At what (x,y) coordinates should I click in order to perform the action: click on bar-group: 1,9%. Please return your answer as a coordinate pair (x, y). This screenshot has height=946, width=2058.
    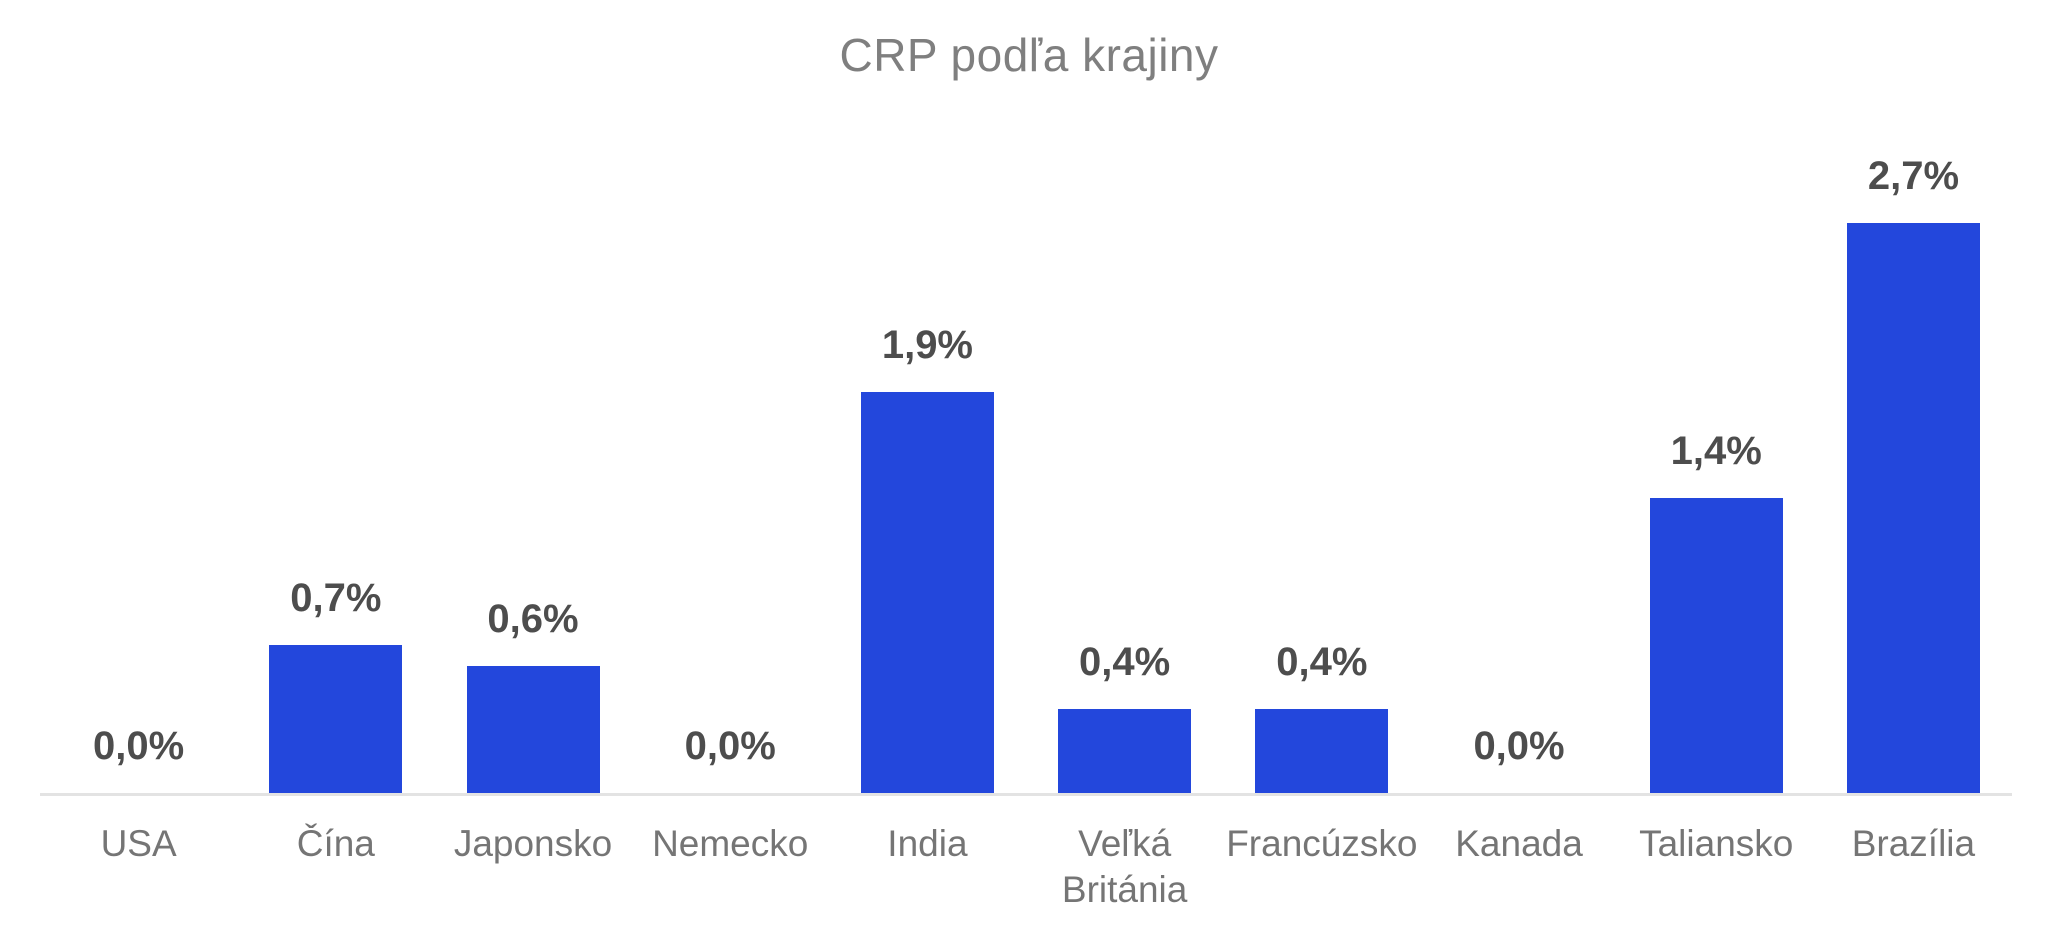
    Looking at the image, I should click on (927, 558).